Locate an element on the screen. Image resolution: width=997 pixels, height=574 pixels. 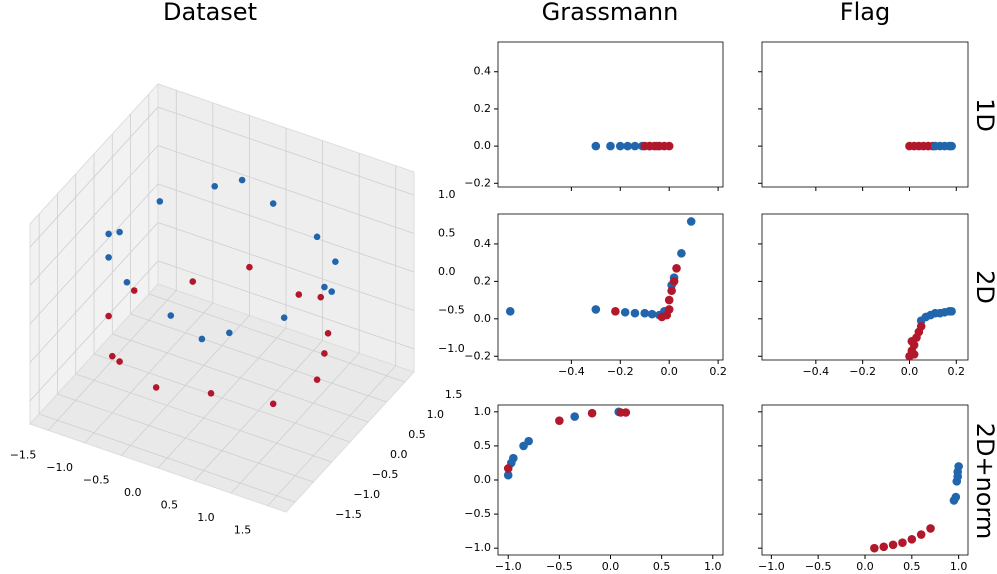
y-tick-label: 0.0 is located at coordinates (399, 454).